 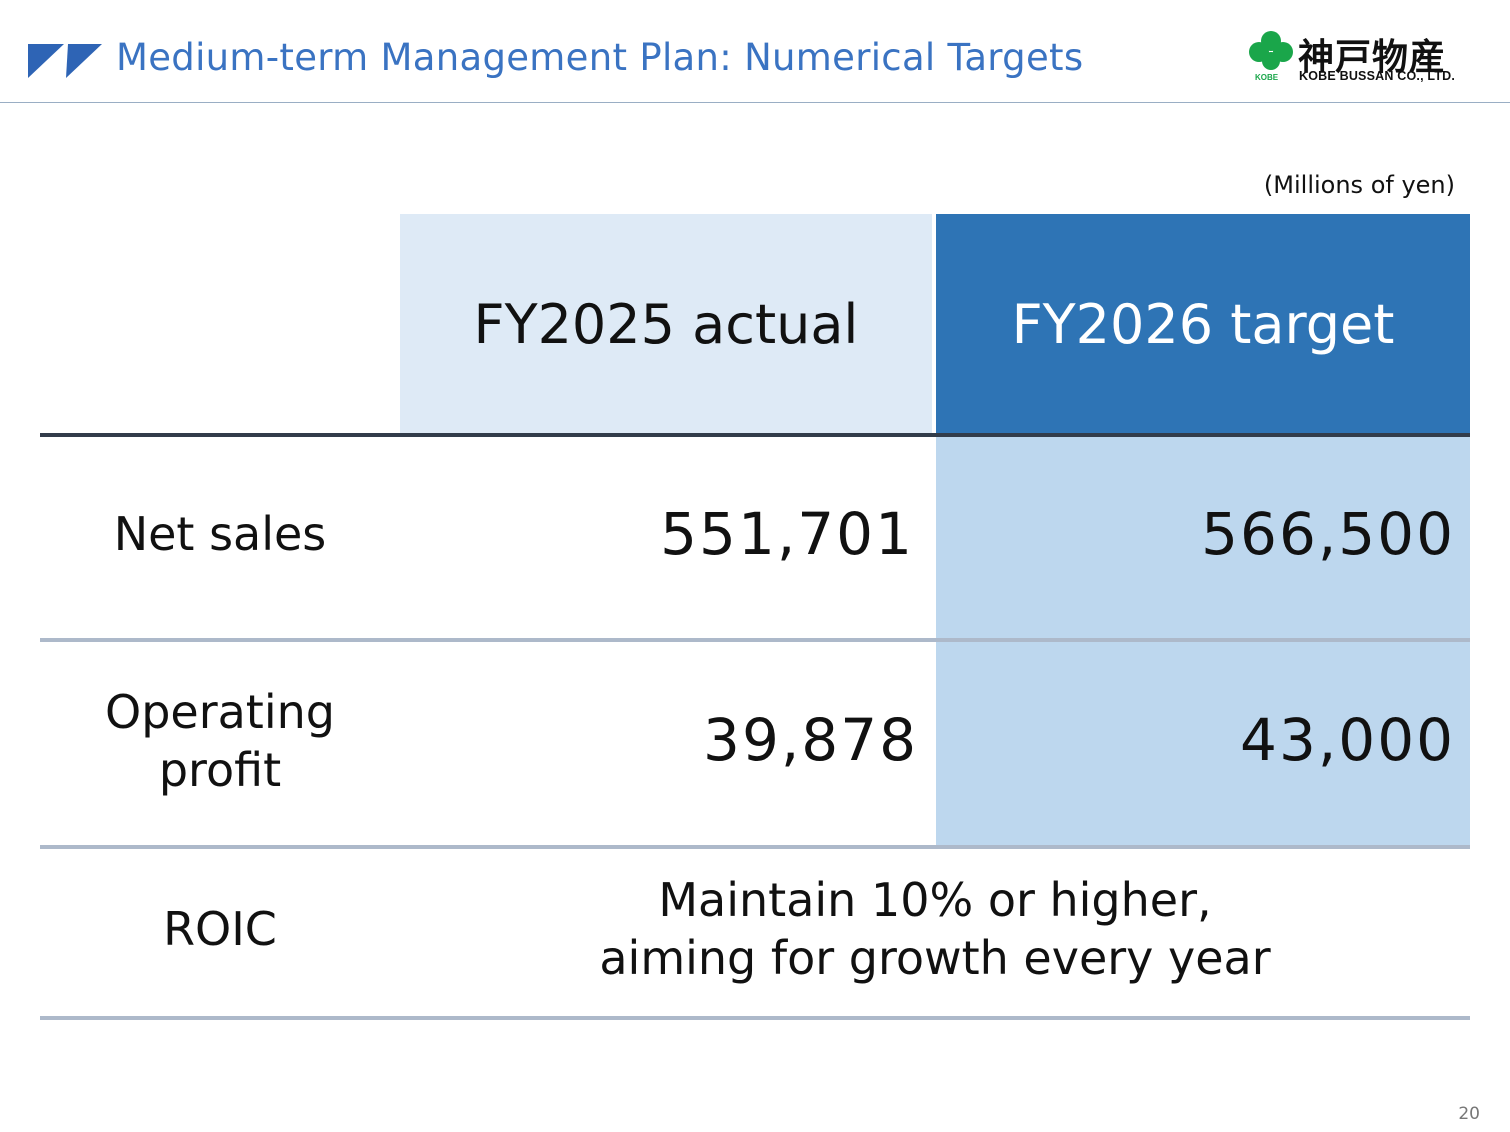 I want to click on row-label-operating-profit: Operating profit, so click(x=220, y=741).